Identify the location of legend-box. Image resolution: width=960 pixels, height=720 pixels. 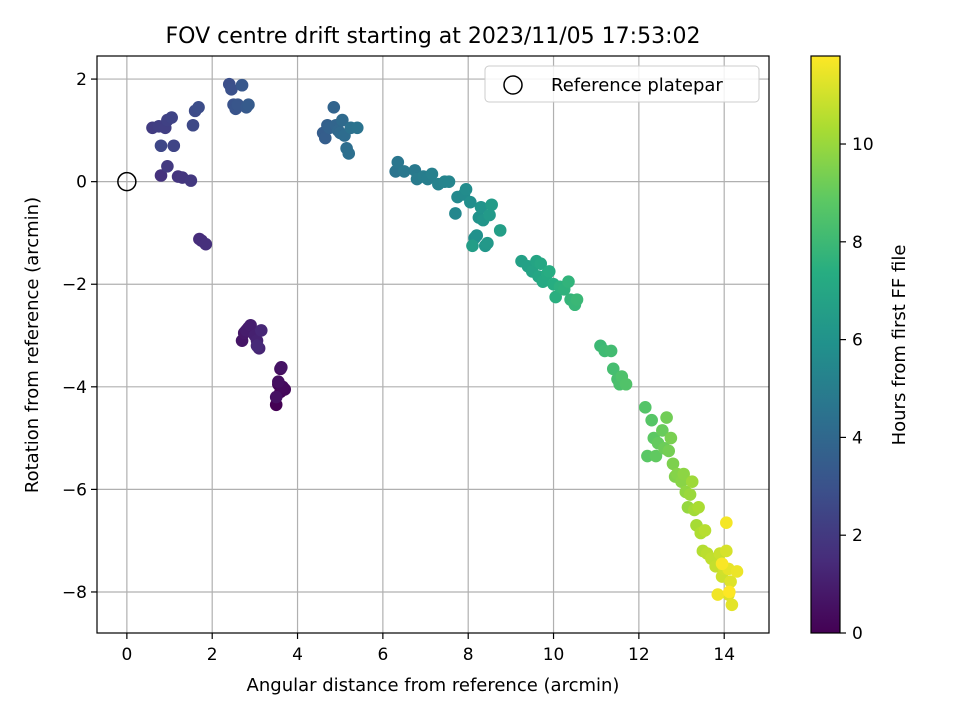
(622, 84).